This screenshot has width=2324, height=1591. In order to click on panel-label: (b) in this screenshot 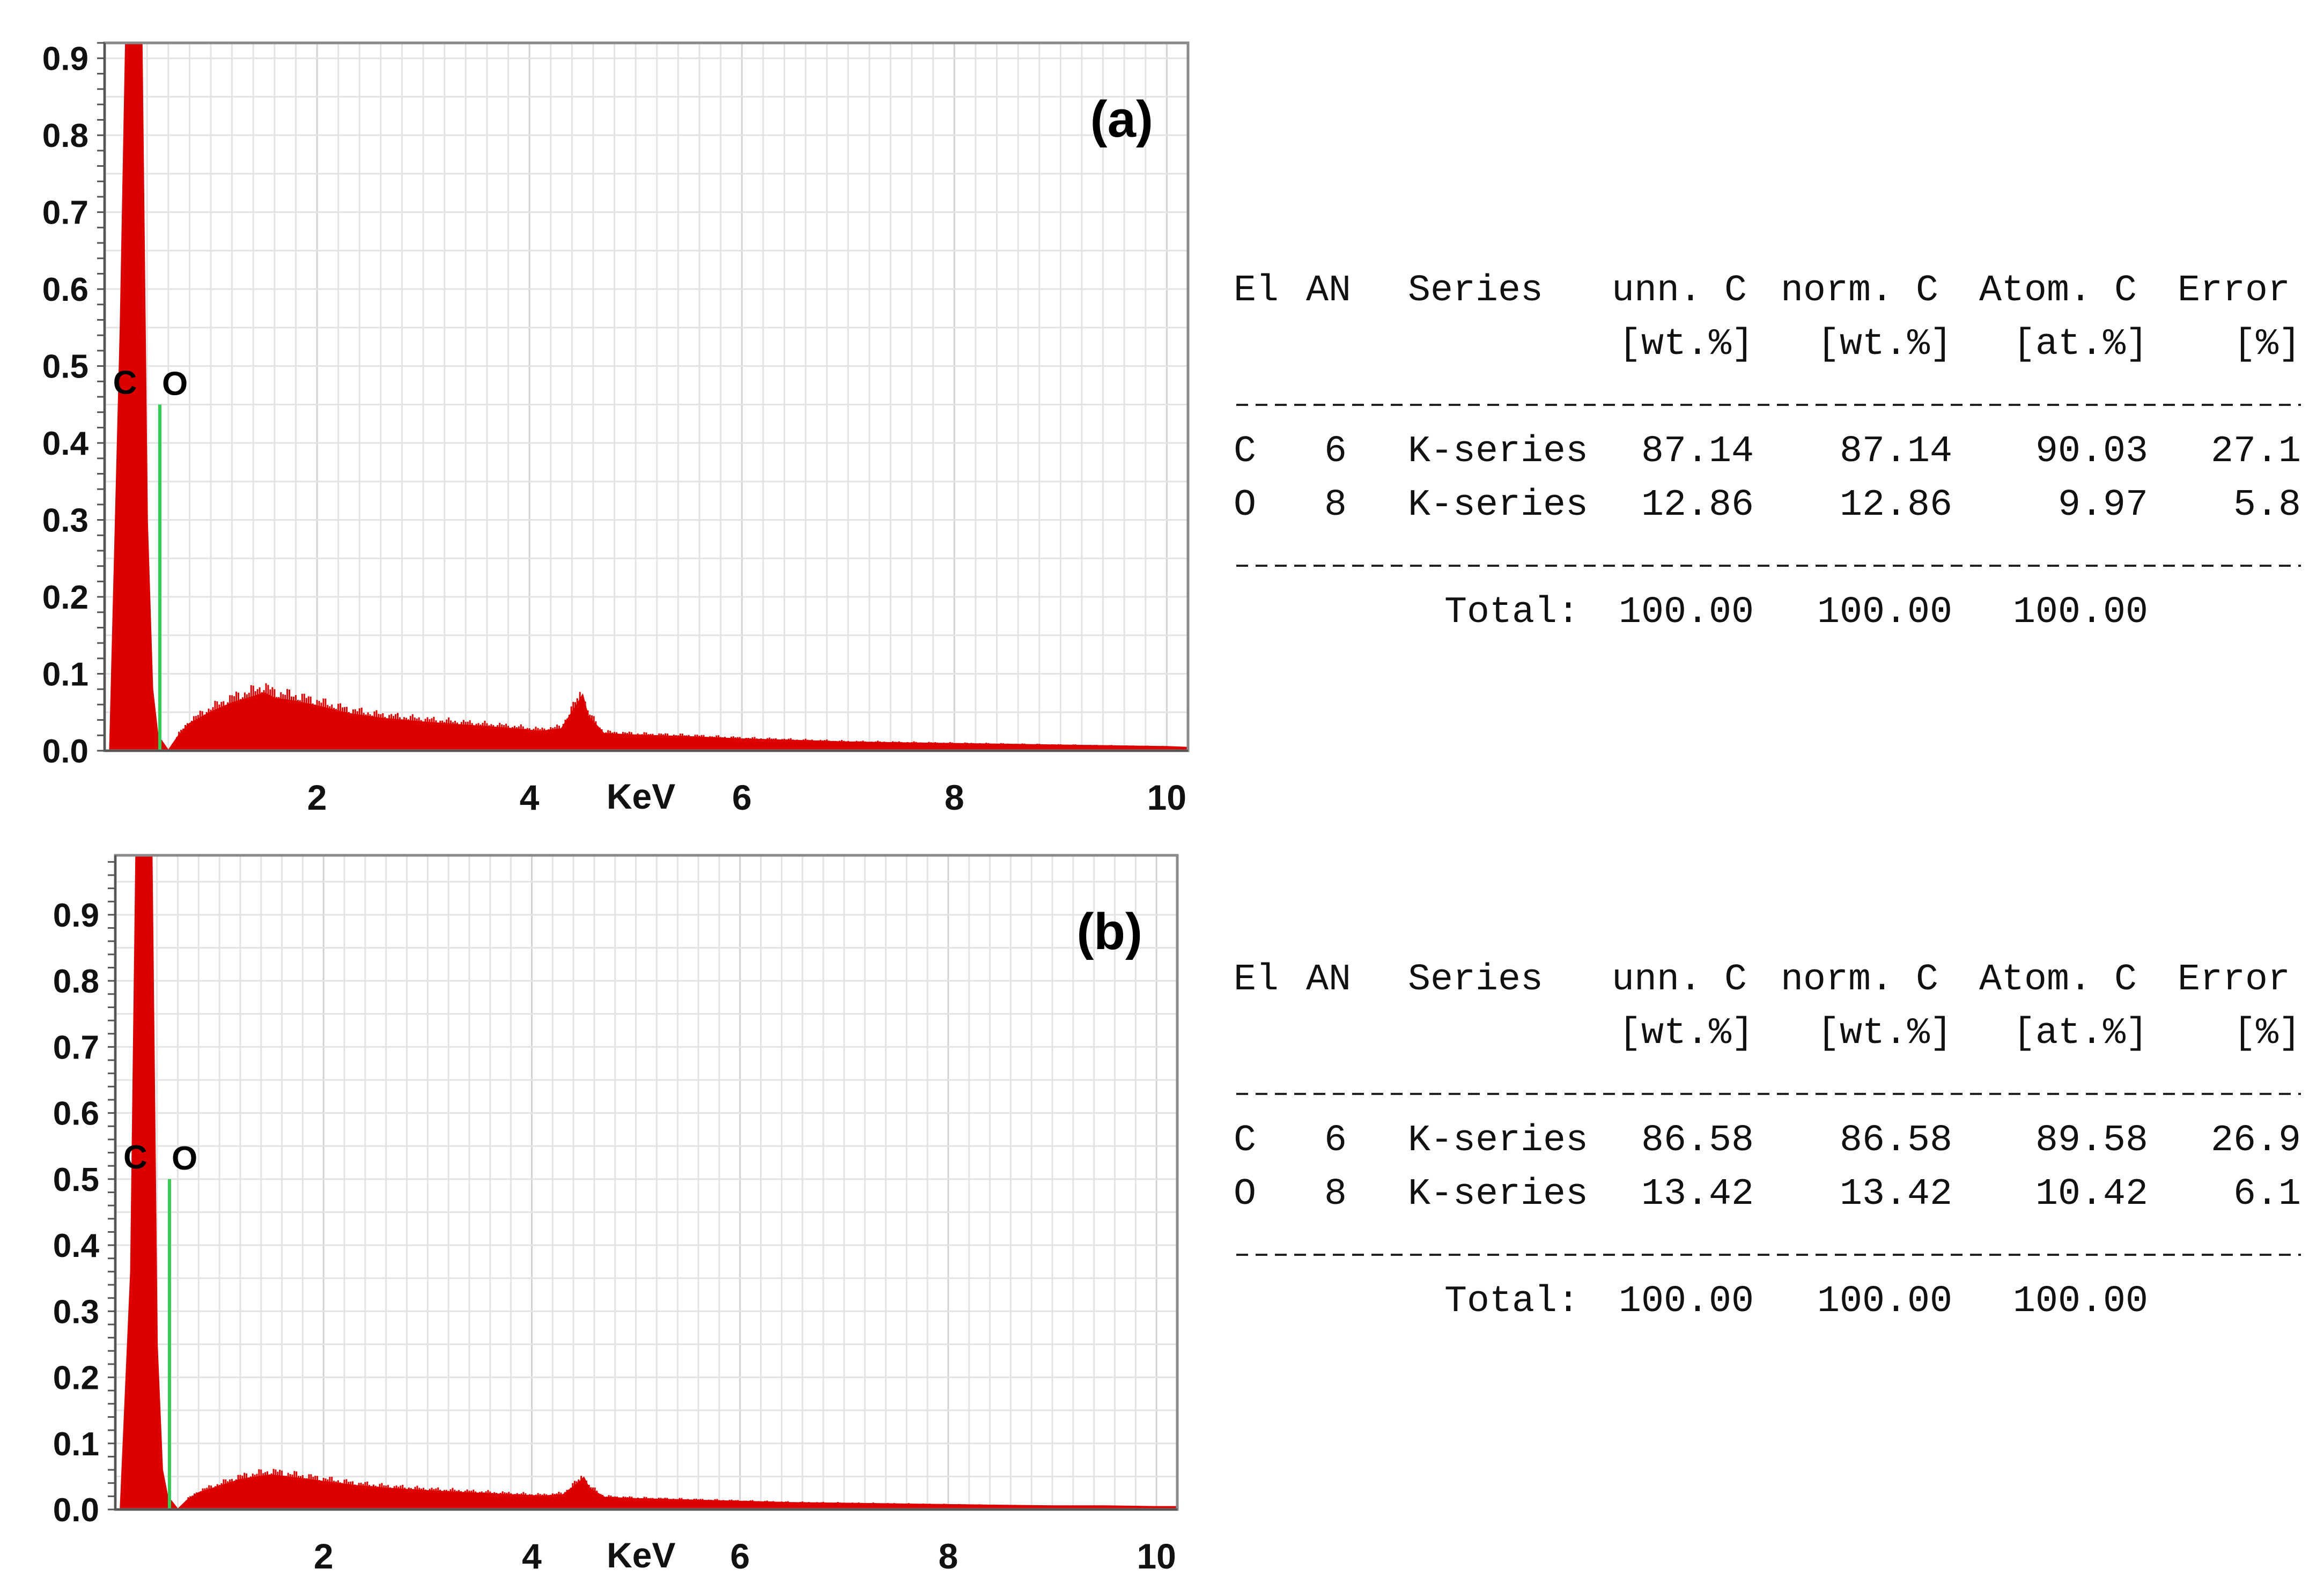, I will do `click(1109, 932)`.